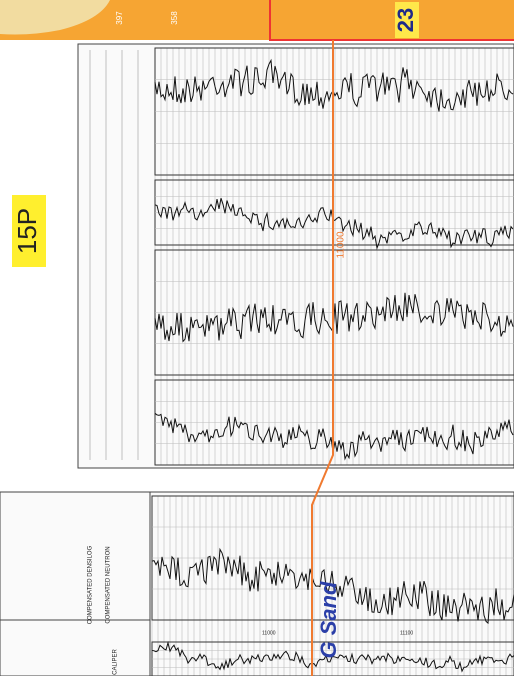 Image resolution: width=514 pixels, height=676 pixels. I want to click on well-label: 23, so click(405, 20).